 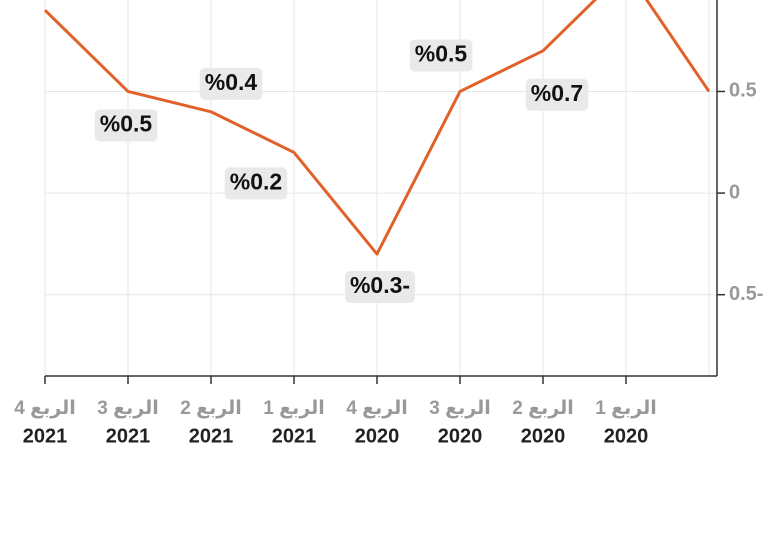 What do you see at coordinates (746, 294) in the screenshot?
I see `y-tick-label: 0.5-` at bounding box center [746, 294].